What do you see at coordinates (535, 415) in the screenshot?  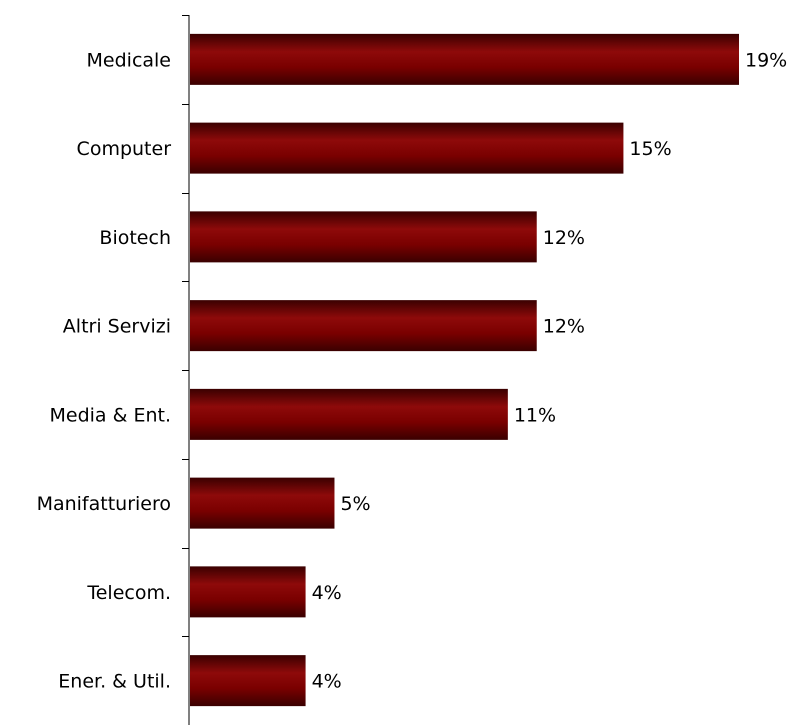 I see `value-label: 11%` at bounding box center [535, 415].